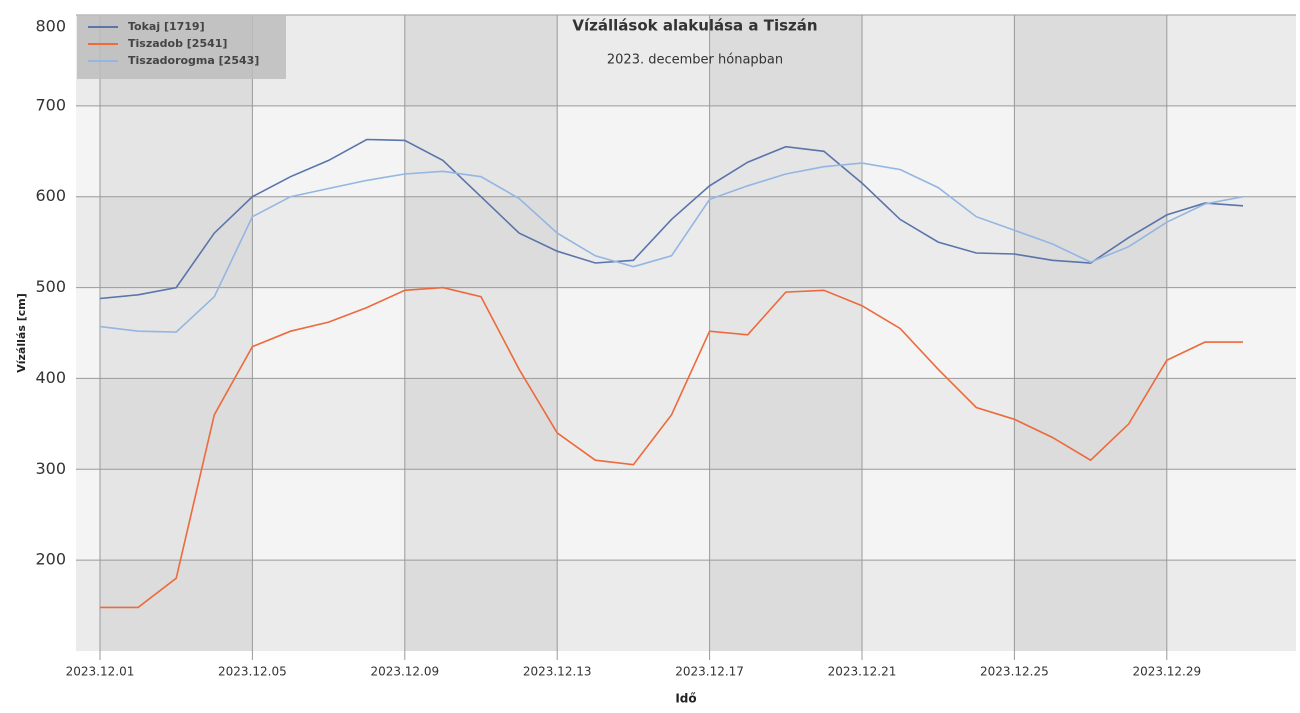 The image size is (1300, 713). What do you see at coordinates (50, 468) in the screenshot?
I see `y-tick-label: 300` at bounding box center [50, 468].